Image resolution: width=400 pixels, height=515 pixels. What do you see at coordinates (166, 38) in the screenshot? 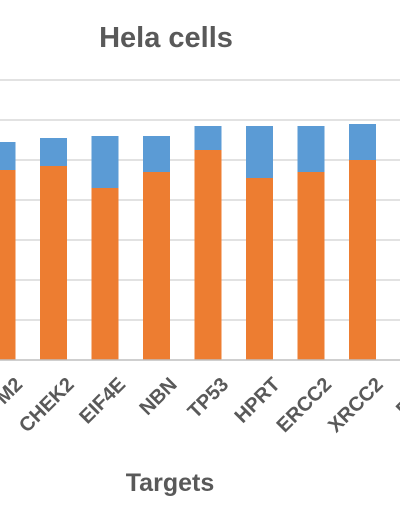
I see `chart-title: Hela cells` at bounding box center [166, 38].